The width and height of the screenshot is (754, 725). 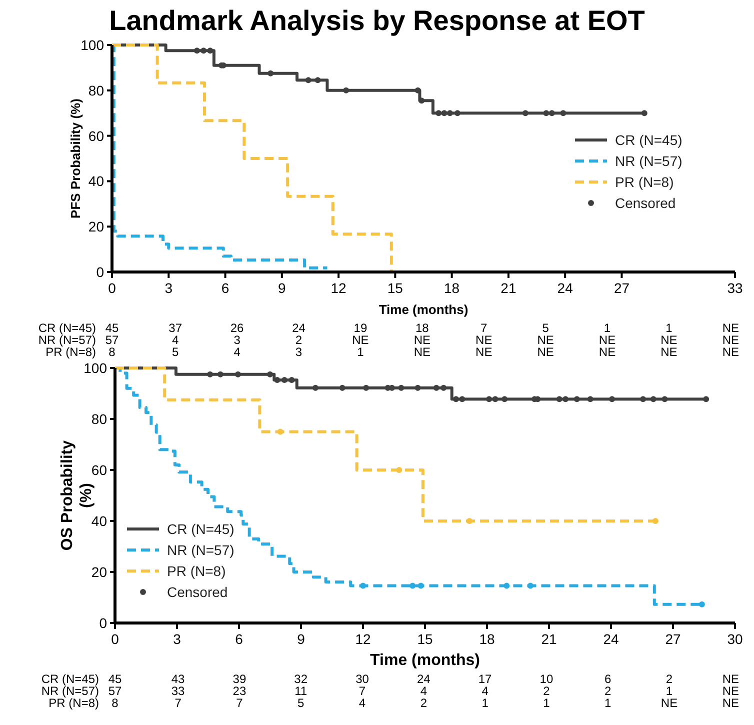 What do you see at coordinates (735, 639) in the screenshot?
I see `x-tick-label: 30` at bounding box center [735, 639].